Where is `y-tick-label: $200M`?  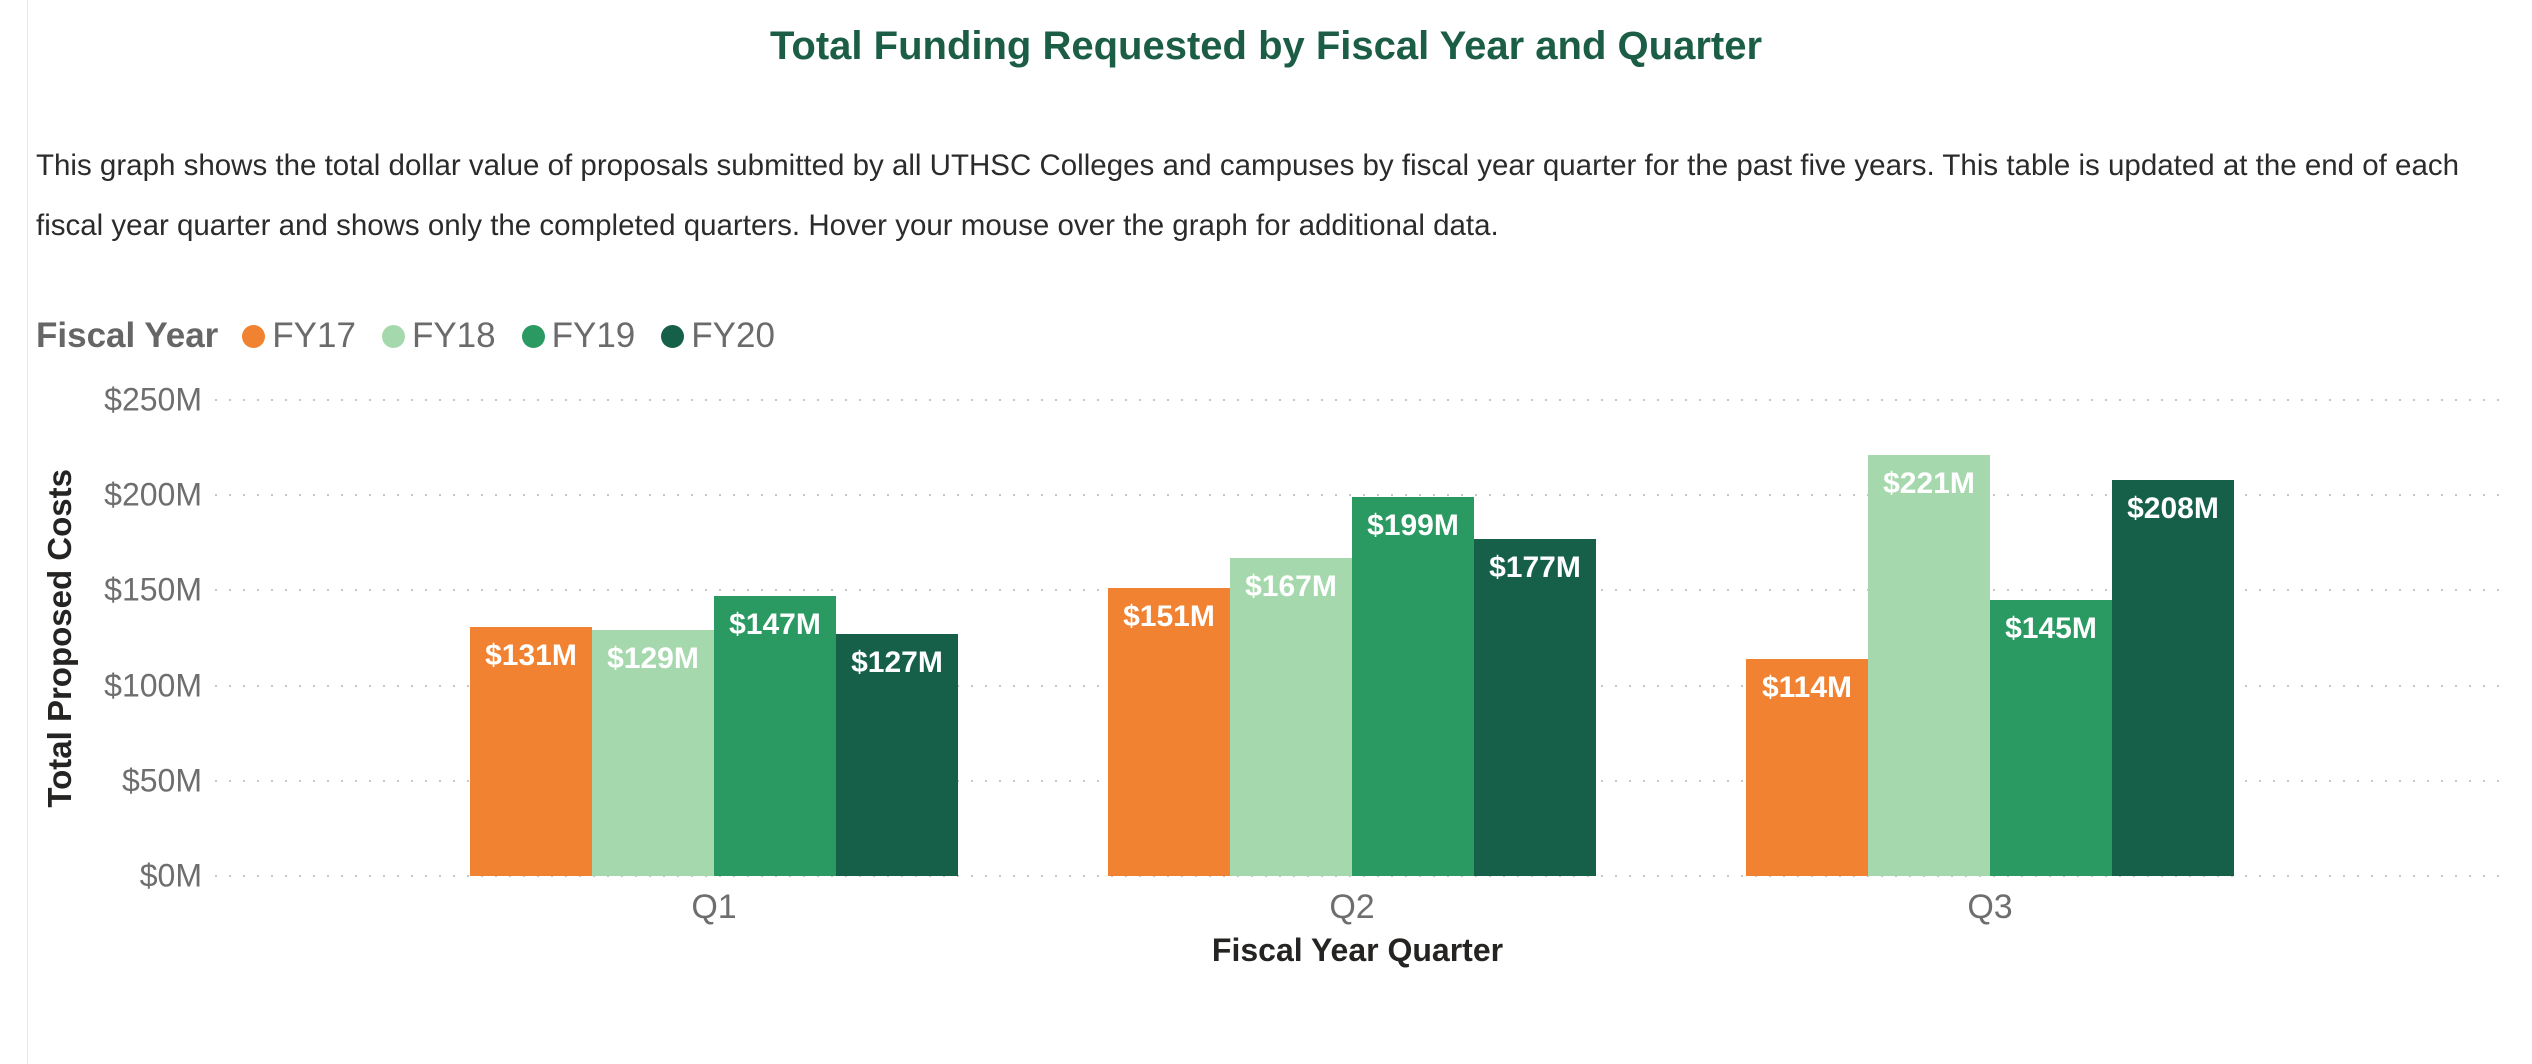
y-tick-label: $200M is located at coordinates (153, 494).